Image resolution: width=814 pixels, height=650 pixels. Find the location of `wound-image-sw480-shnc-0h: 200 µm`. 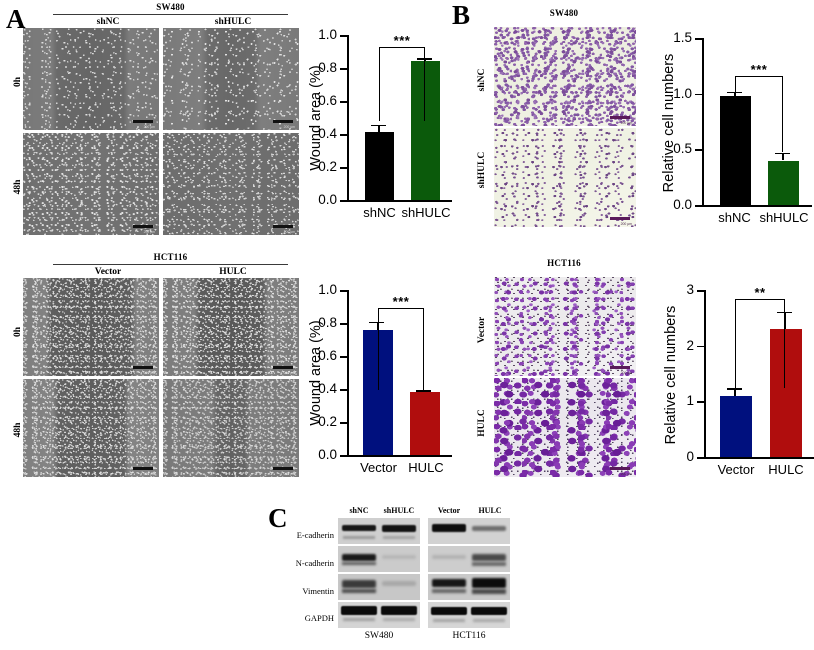

wound-image-sw480-shnc-0h: 200 µm is located at coordinates (91, 79).